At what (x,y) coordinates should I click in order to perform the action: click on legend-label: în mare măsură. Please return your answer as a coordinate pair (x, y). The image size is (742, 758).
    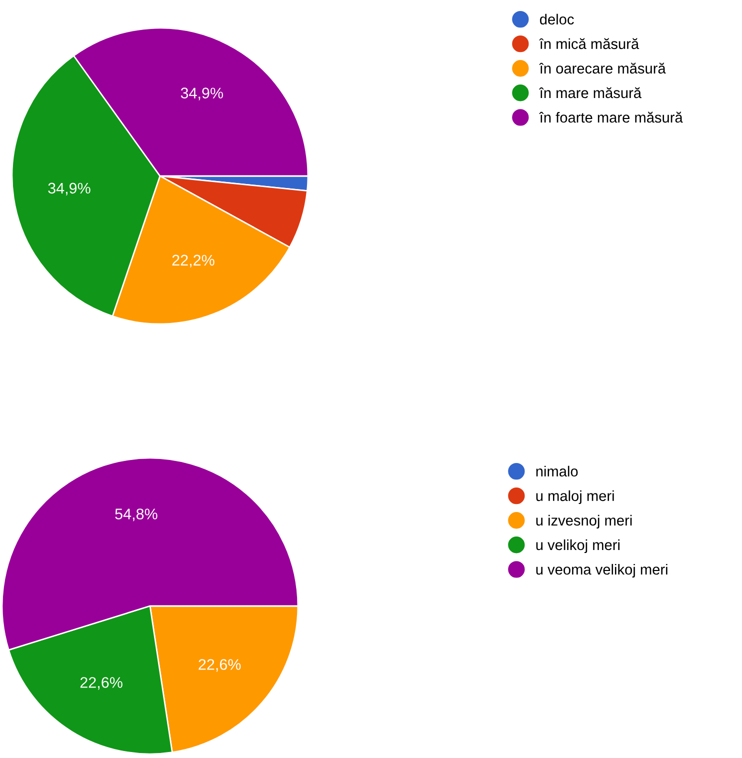
    Looking at the image, I should click on (590, 92).